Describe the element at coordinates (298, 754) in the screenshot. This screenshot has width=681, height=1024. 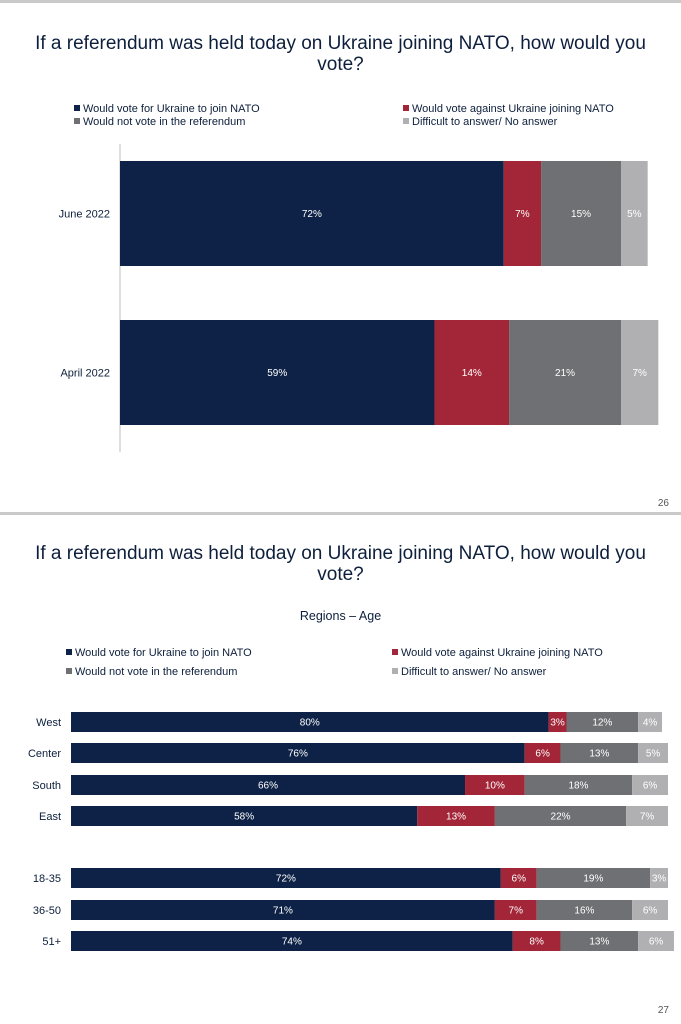
I see `data-label: 76%` at that location.